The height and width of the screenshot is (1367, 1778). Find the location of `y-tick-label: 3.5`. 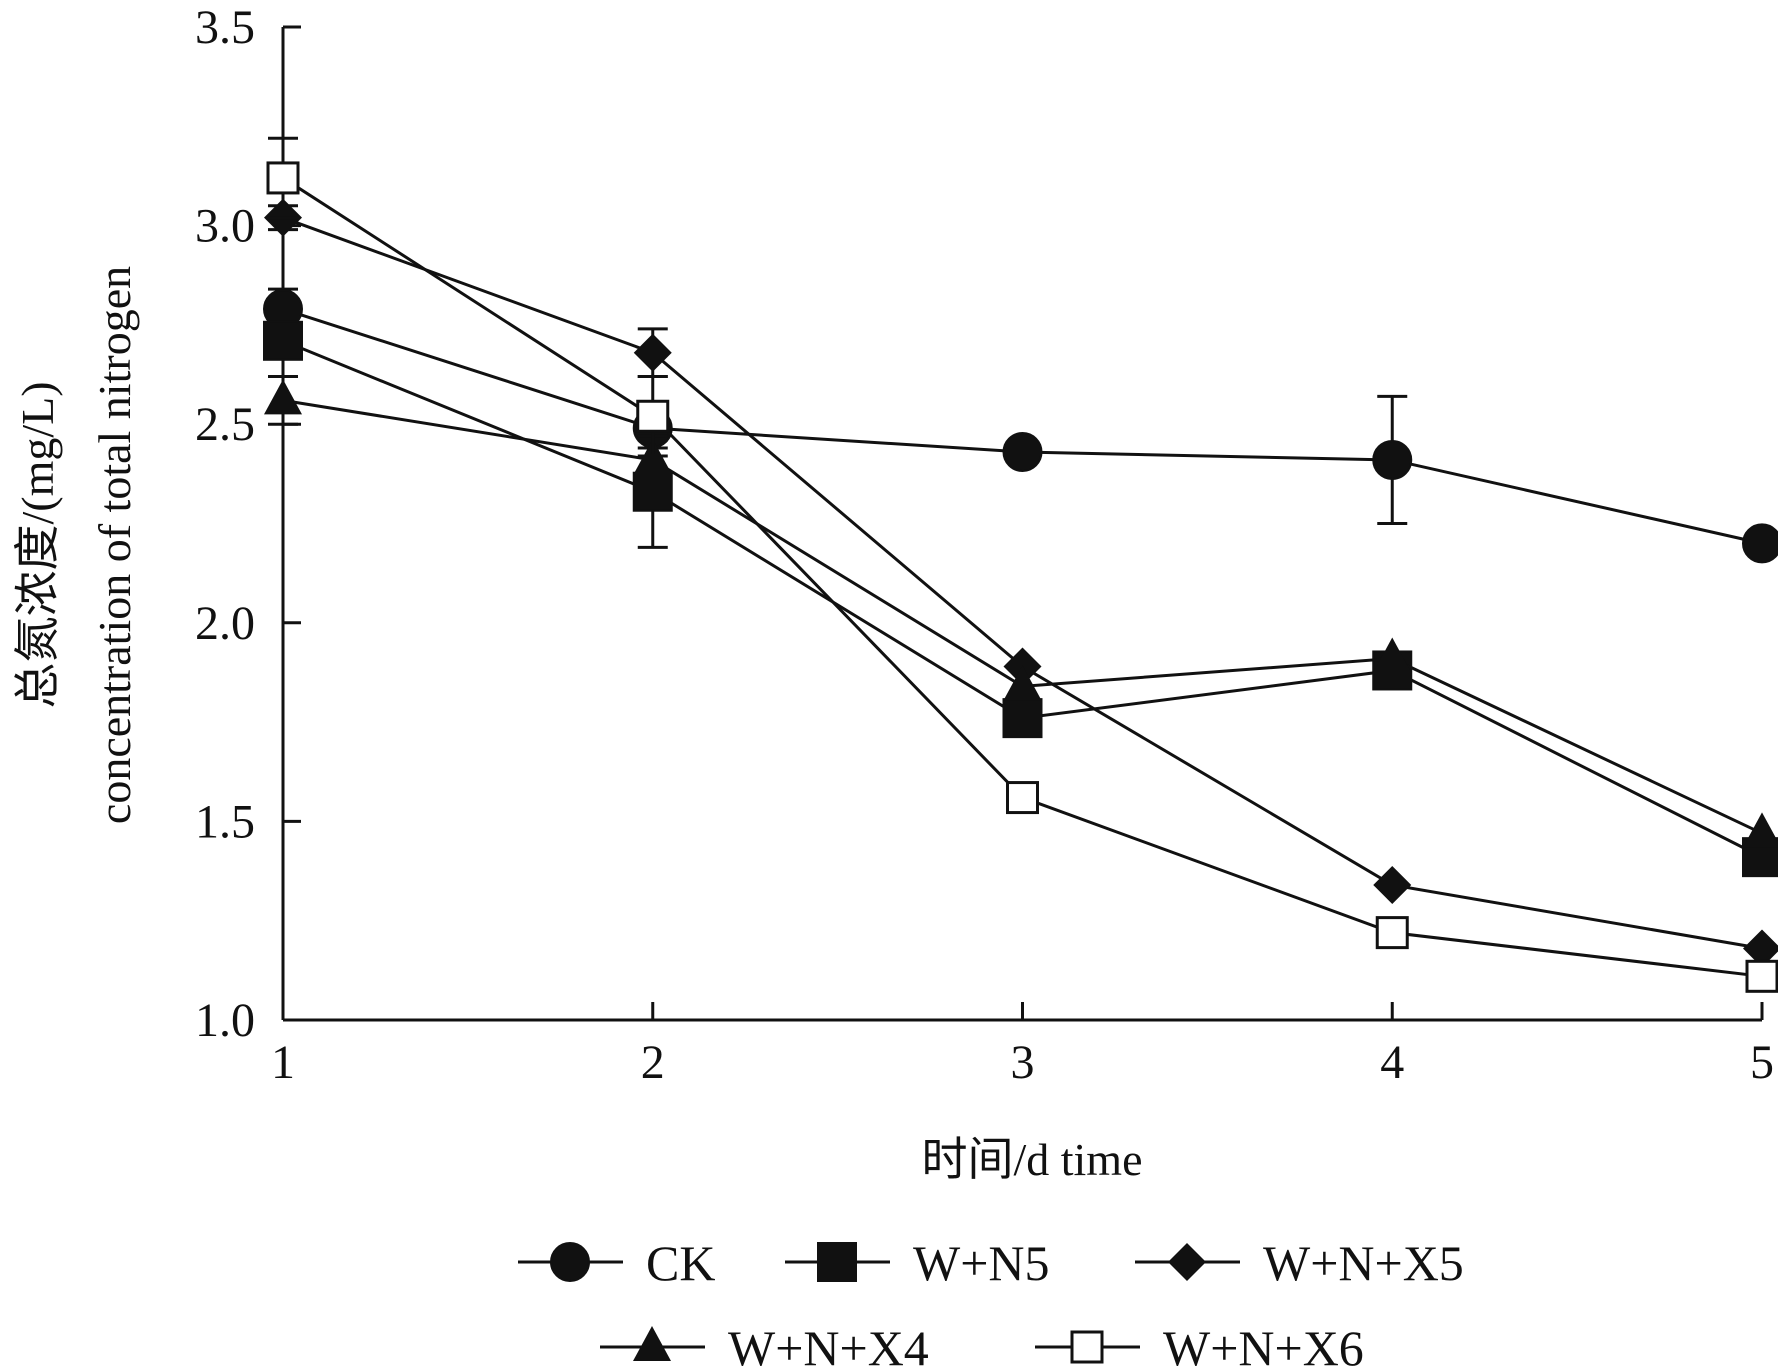

y-tick-label: 3.5 is located at coordinates (225, 27).